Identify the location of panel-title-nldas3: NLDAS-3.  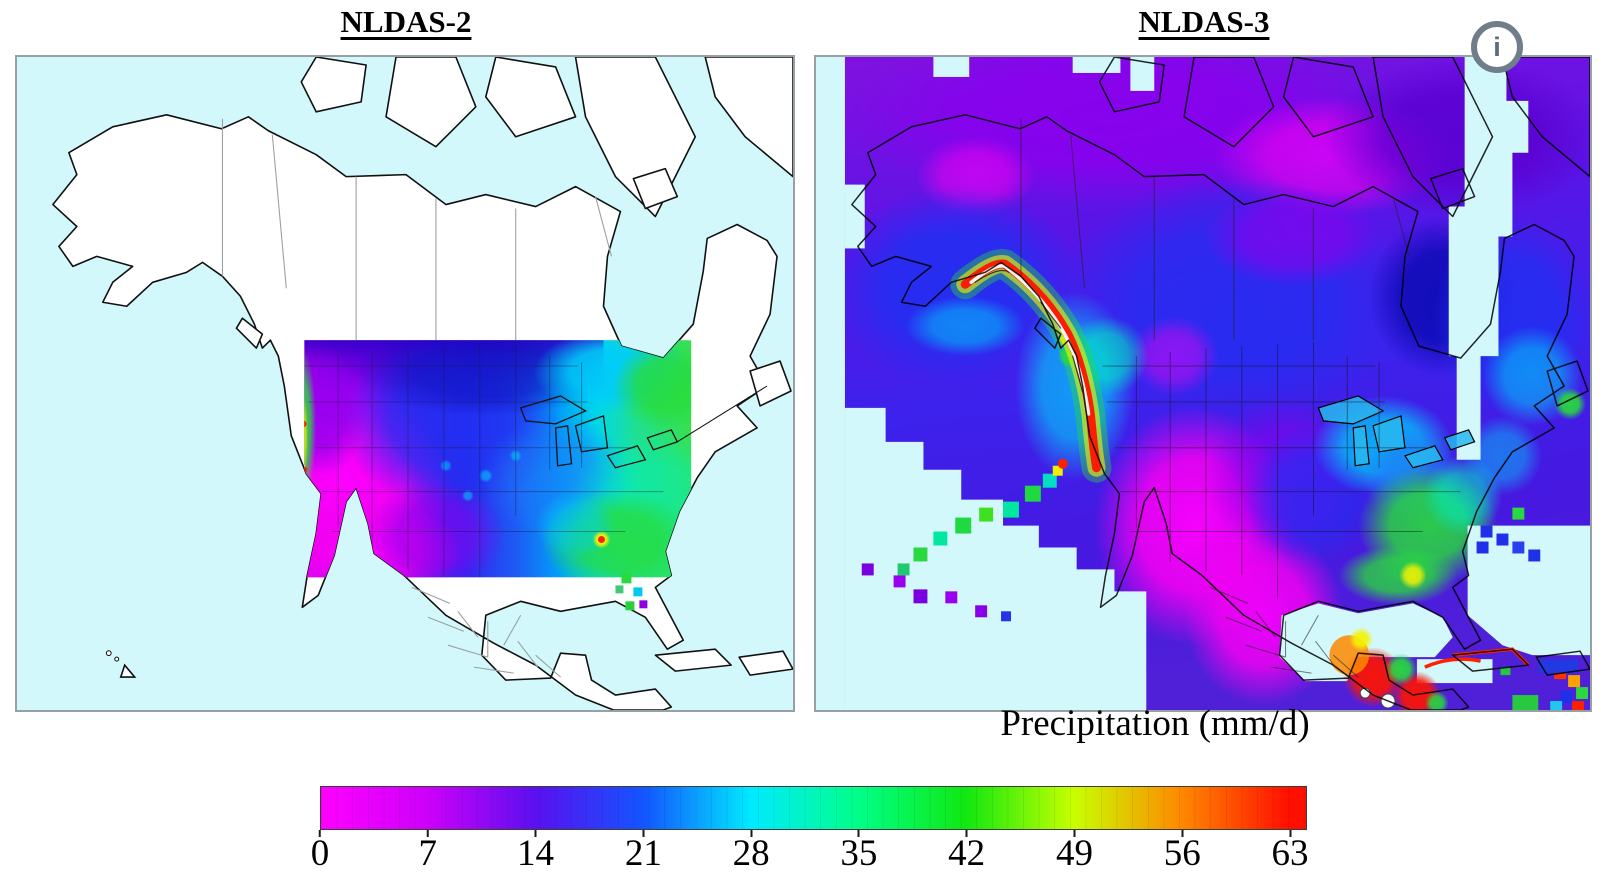
(1204, 22).